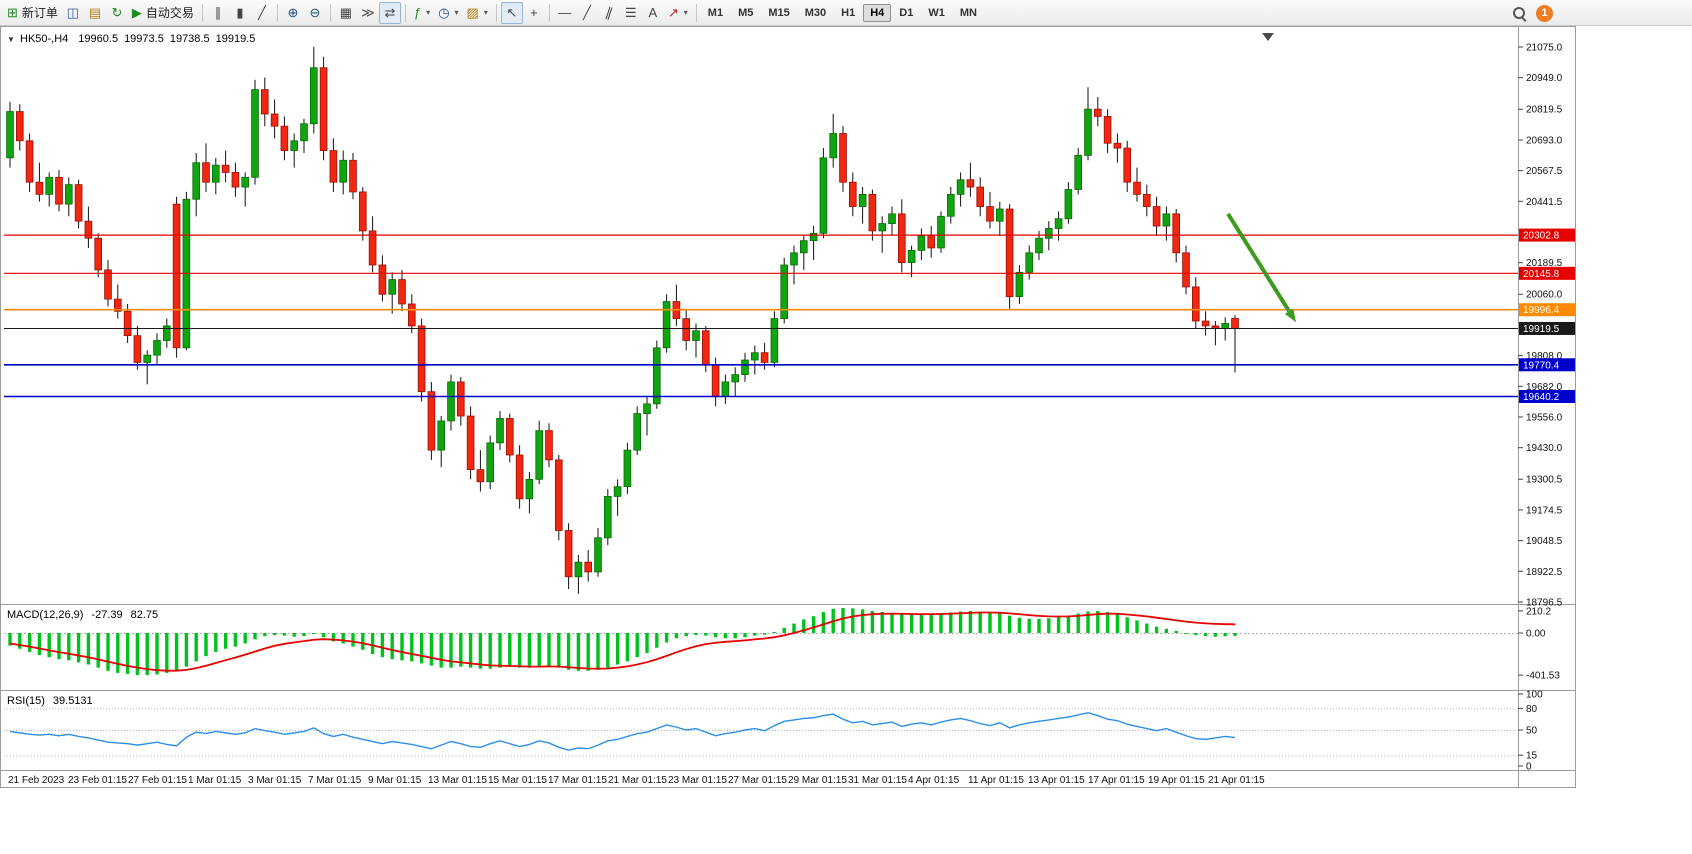  Describe the element at coordinates (1532, 731) in the screenshot. I see `rsi-tick-label: 50` at that location.